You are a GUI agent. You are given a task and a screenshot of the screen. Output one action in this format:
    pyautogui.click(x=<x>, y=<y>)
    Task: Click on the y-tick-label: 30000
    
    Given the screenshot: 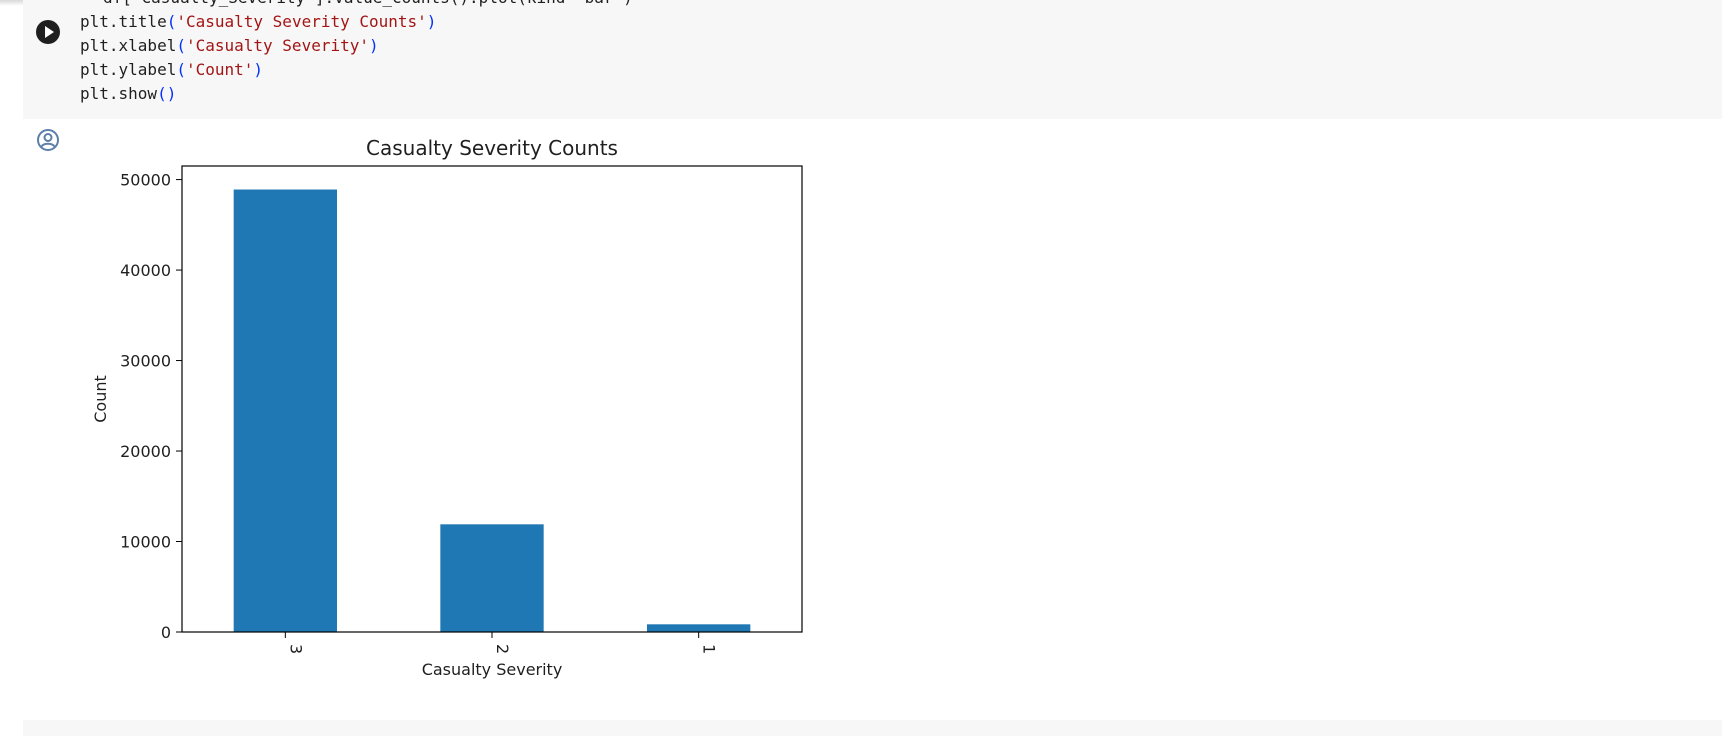 What is the action you would take?
    pyautogui.click(x=145, y=361)
    